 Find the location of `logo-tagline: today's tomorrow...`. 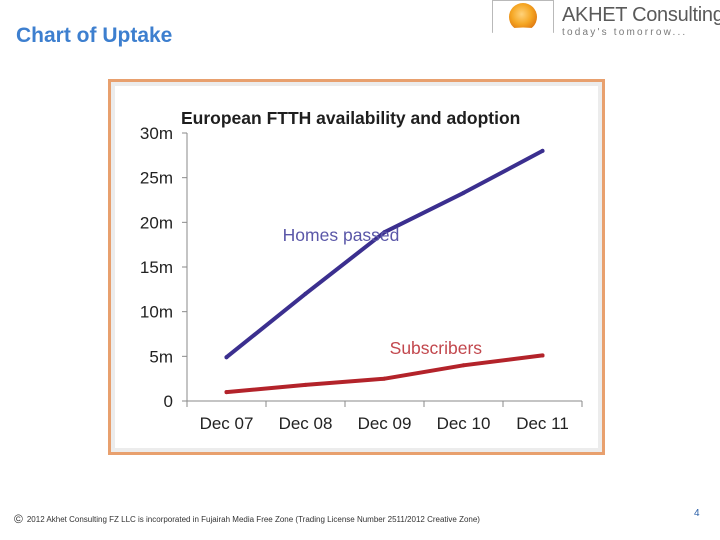

logo-tagline: today's tomorrow... is located at coordinates (625, 32).